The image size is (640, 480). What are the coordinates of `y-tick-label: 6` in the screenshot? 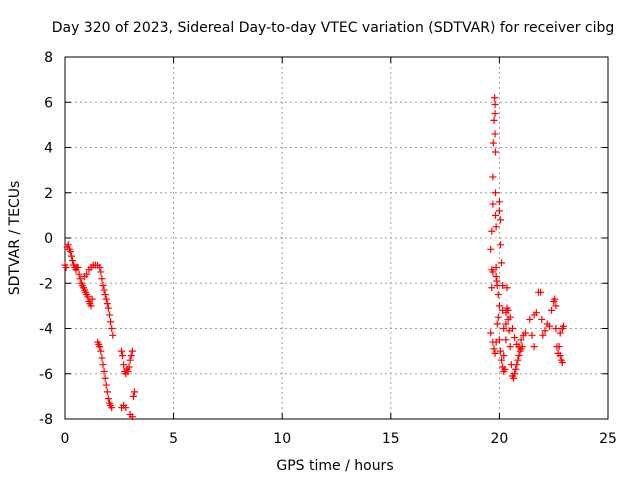 It's located at (48, 103).